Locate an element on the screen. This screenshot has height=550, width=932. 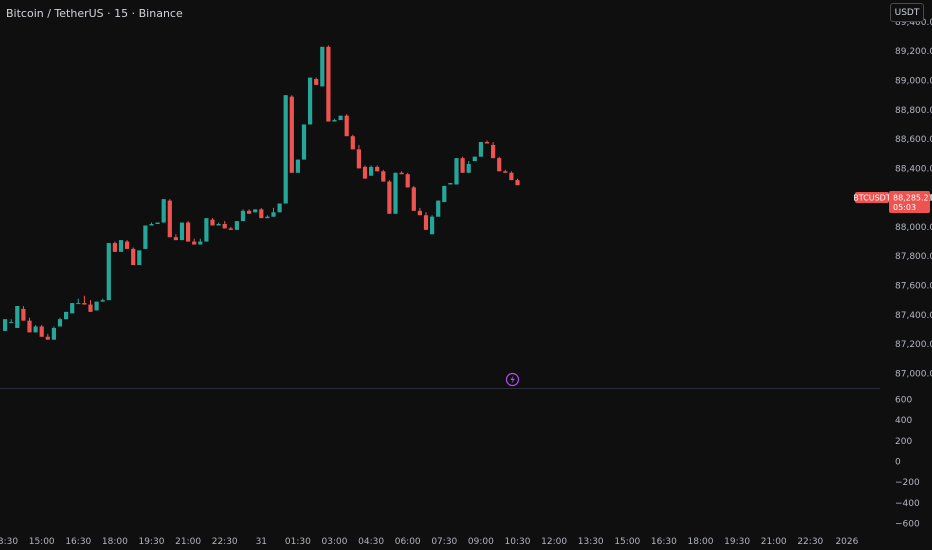
price-tick-label: 88,000.00 is located at coordinates (913, 228).